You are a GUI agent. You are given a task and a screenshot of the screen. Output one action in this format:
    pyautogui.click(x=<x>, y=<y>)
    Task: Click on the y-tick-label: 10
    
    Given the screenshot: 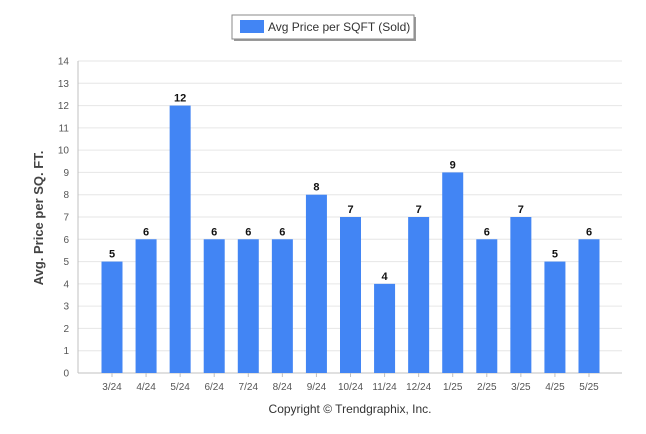 What is the action you would take?
    pyautogui.click(x=64, y=151)
    